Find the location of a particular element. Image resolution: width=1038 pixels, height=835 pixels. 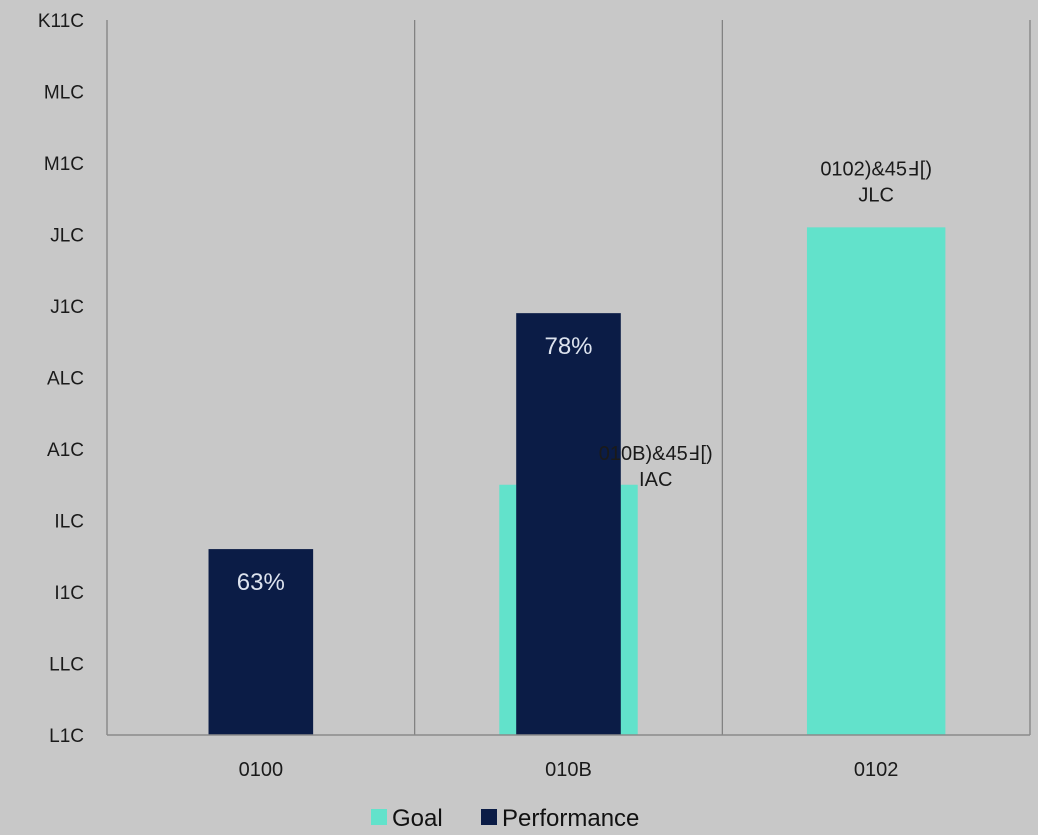

goal-data-label: JLC is located at coordinates (876, 195).